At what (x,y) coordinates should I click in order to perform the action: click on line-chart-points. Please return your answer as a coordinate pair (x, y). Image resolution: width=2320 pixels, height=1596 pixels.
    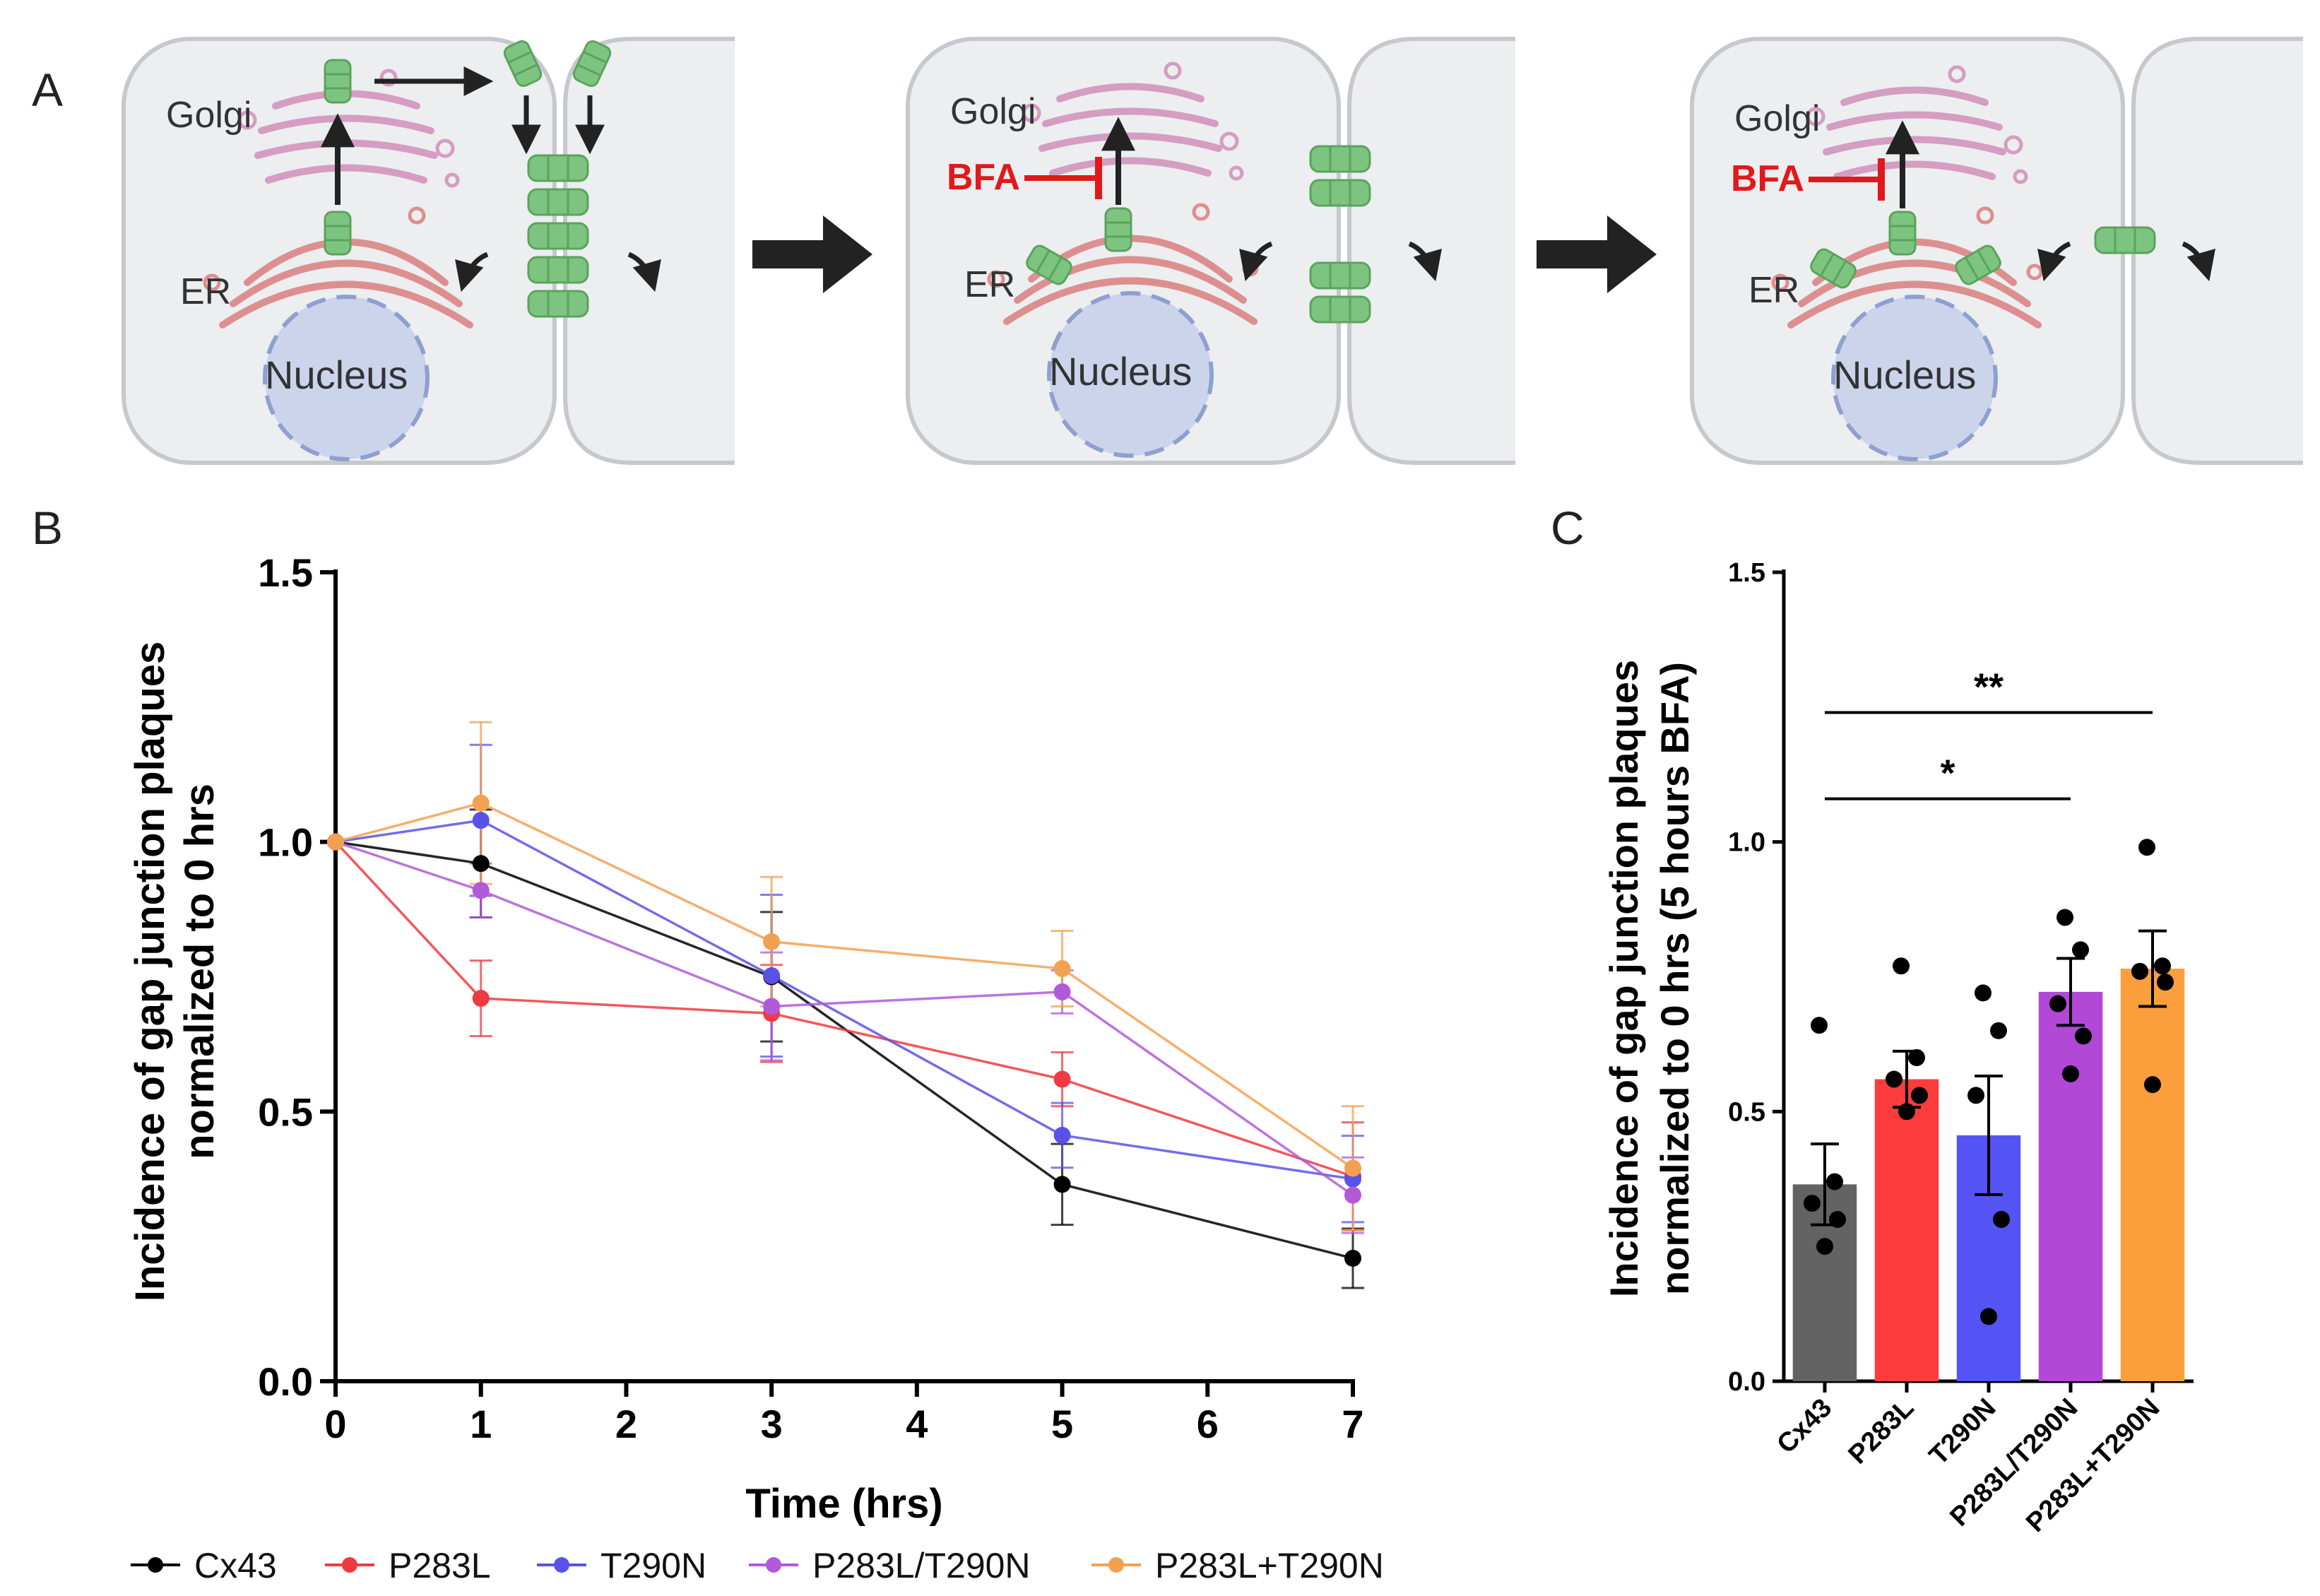
    Looking at the image, I should click on (844, 1031).